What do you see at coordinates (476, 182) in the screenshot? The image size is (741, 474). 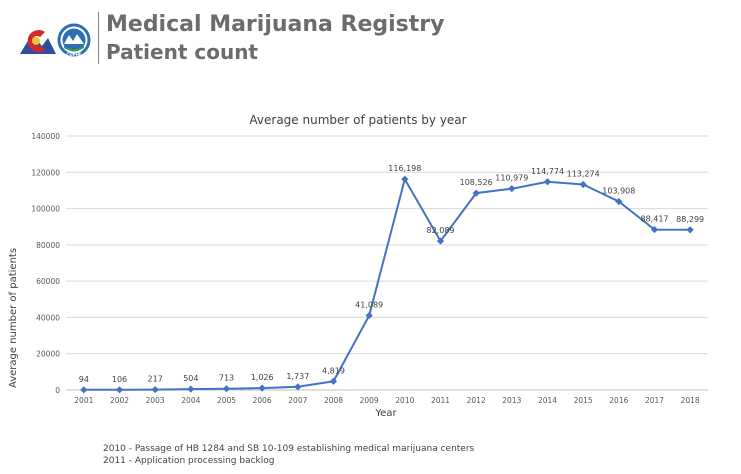 I see `data-label: 108,526` at bounding box center [476, 182].